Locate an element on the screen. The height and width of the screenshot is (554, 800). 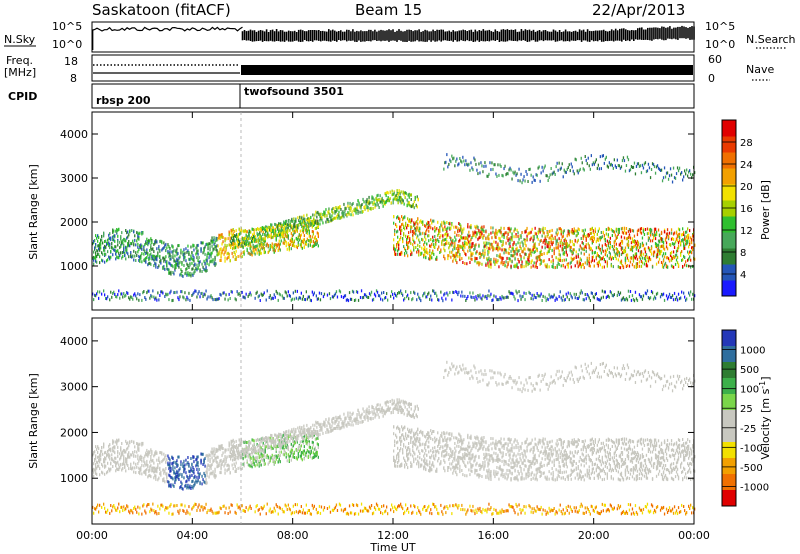
date-label: 22/Apr/2013 is located at coordinates (638, 10).